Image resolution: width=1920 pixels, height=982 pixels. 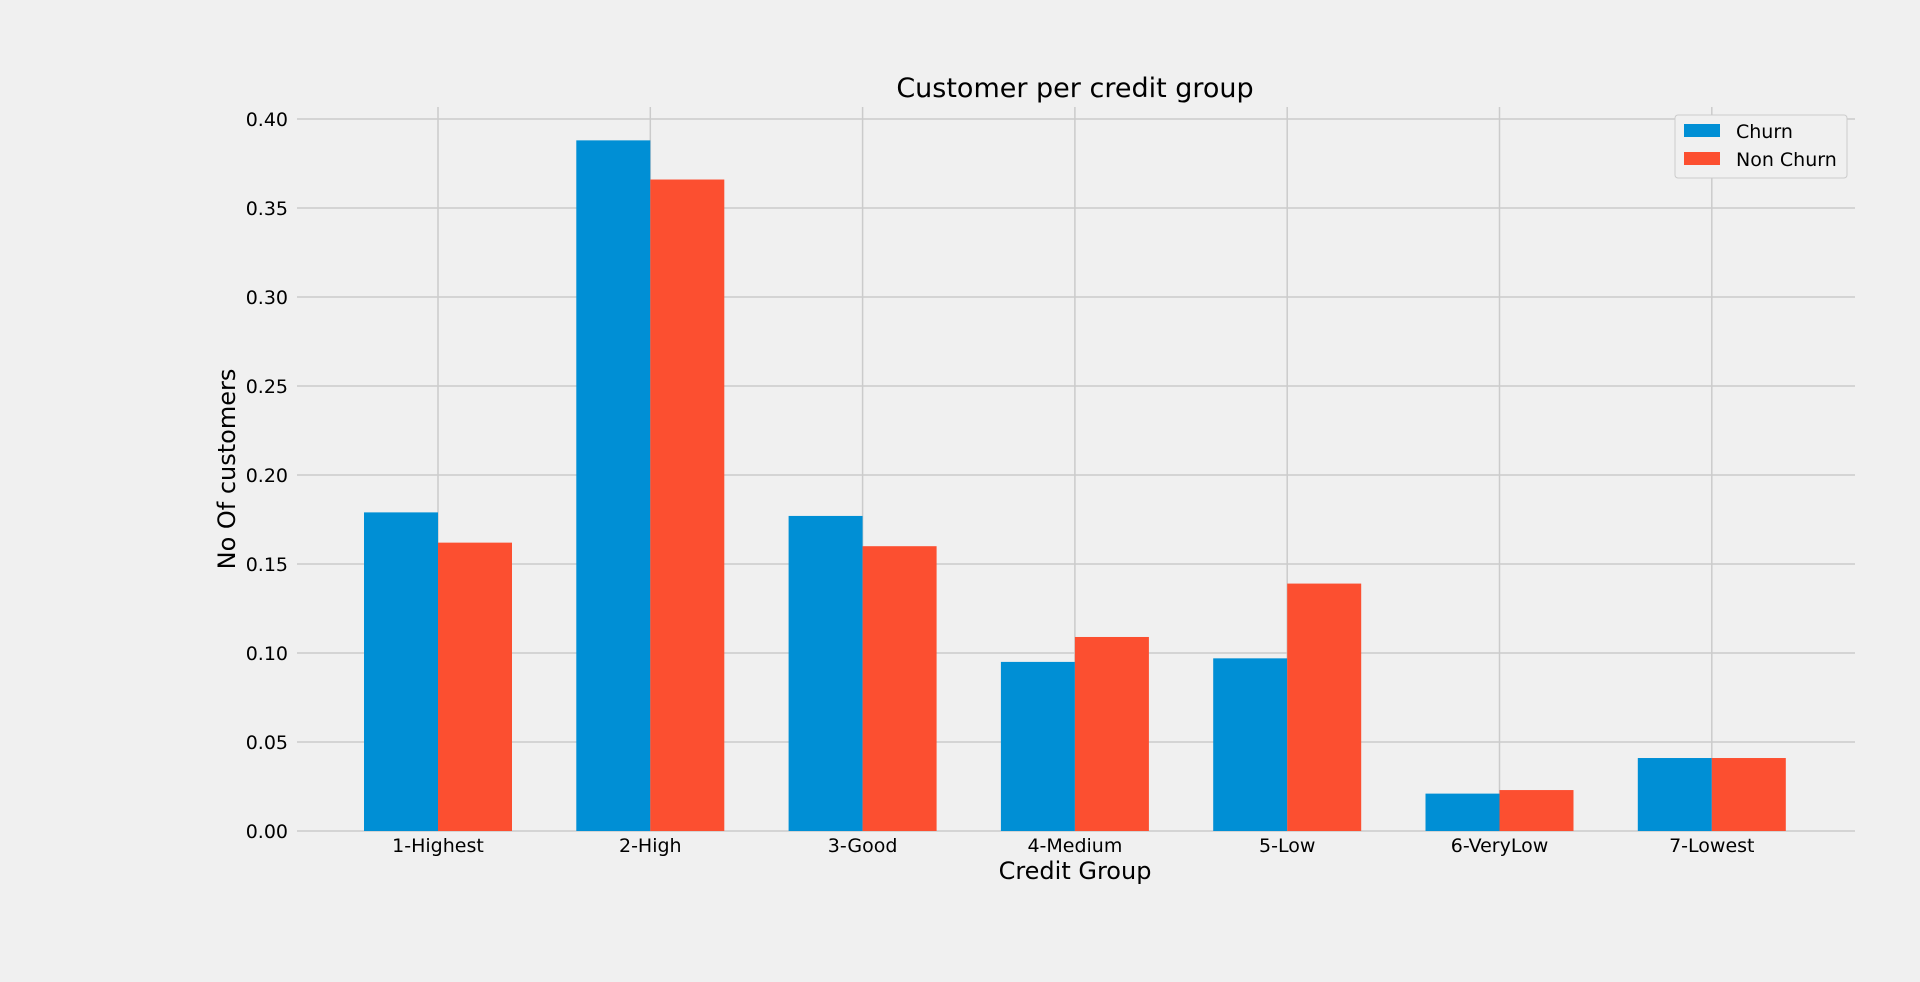 What do you see at coordinates (267, 743) in the screenshot?
I see `y-tick-label: 0.05` at bounding box center [267, 743].